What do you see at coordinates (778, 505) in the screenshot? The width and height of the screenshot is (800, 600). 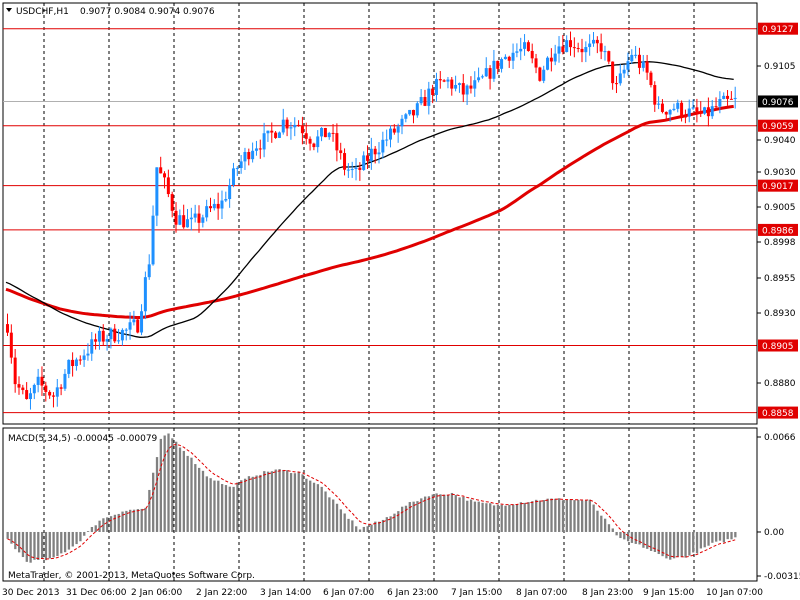 I see `macd-axis: 0.0066 0.00 -0.00315` at bounding box center [778, 505].